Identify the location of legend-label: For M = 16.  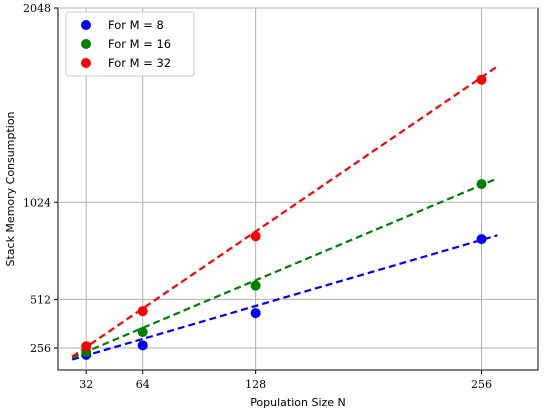
(139, 44).